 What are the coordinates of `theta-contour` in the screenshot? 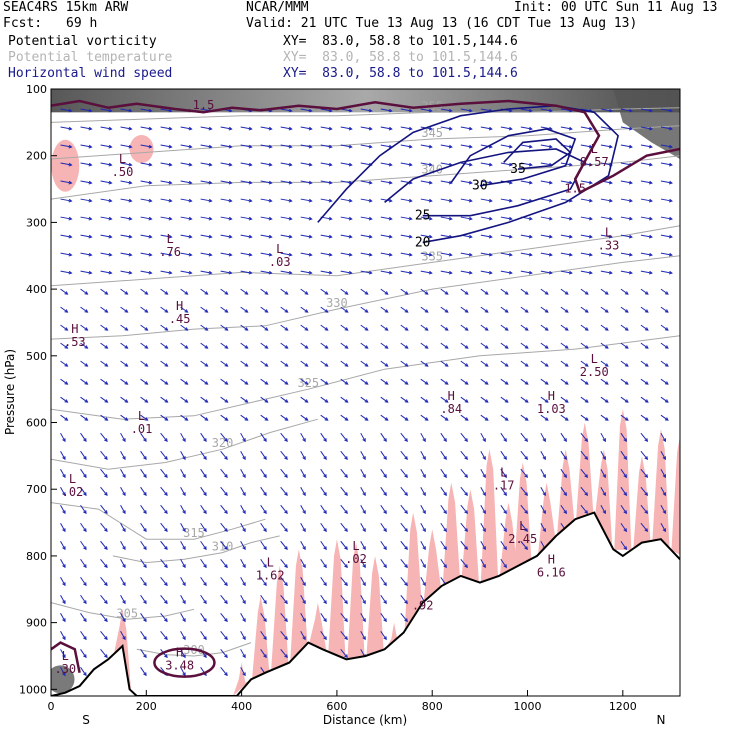 It's located at (365, 142).